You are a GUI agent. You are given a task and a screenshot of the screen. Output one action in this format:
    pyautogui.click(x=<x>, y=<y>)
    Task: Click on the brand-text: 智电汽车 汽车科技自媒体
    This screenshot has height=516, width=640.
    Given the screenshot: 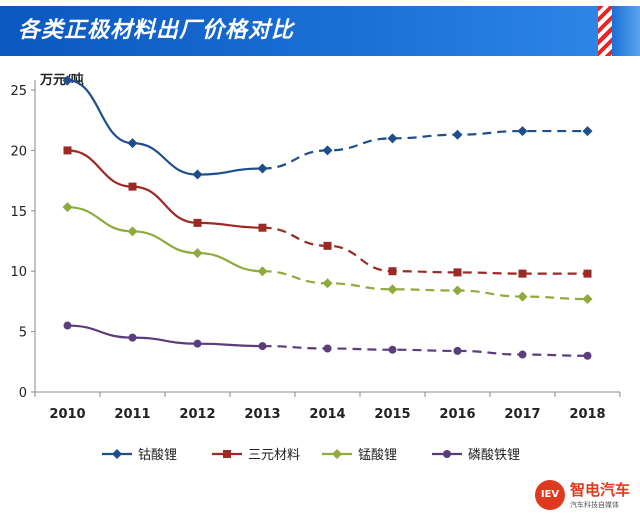 What is the action you would take?
    pyautogui.click(x=600, y=494)
    